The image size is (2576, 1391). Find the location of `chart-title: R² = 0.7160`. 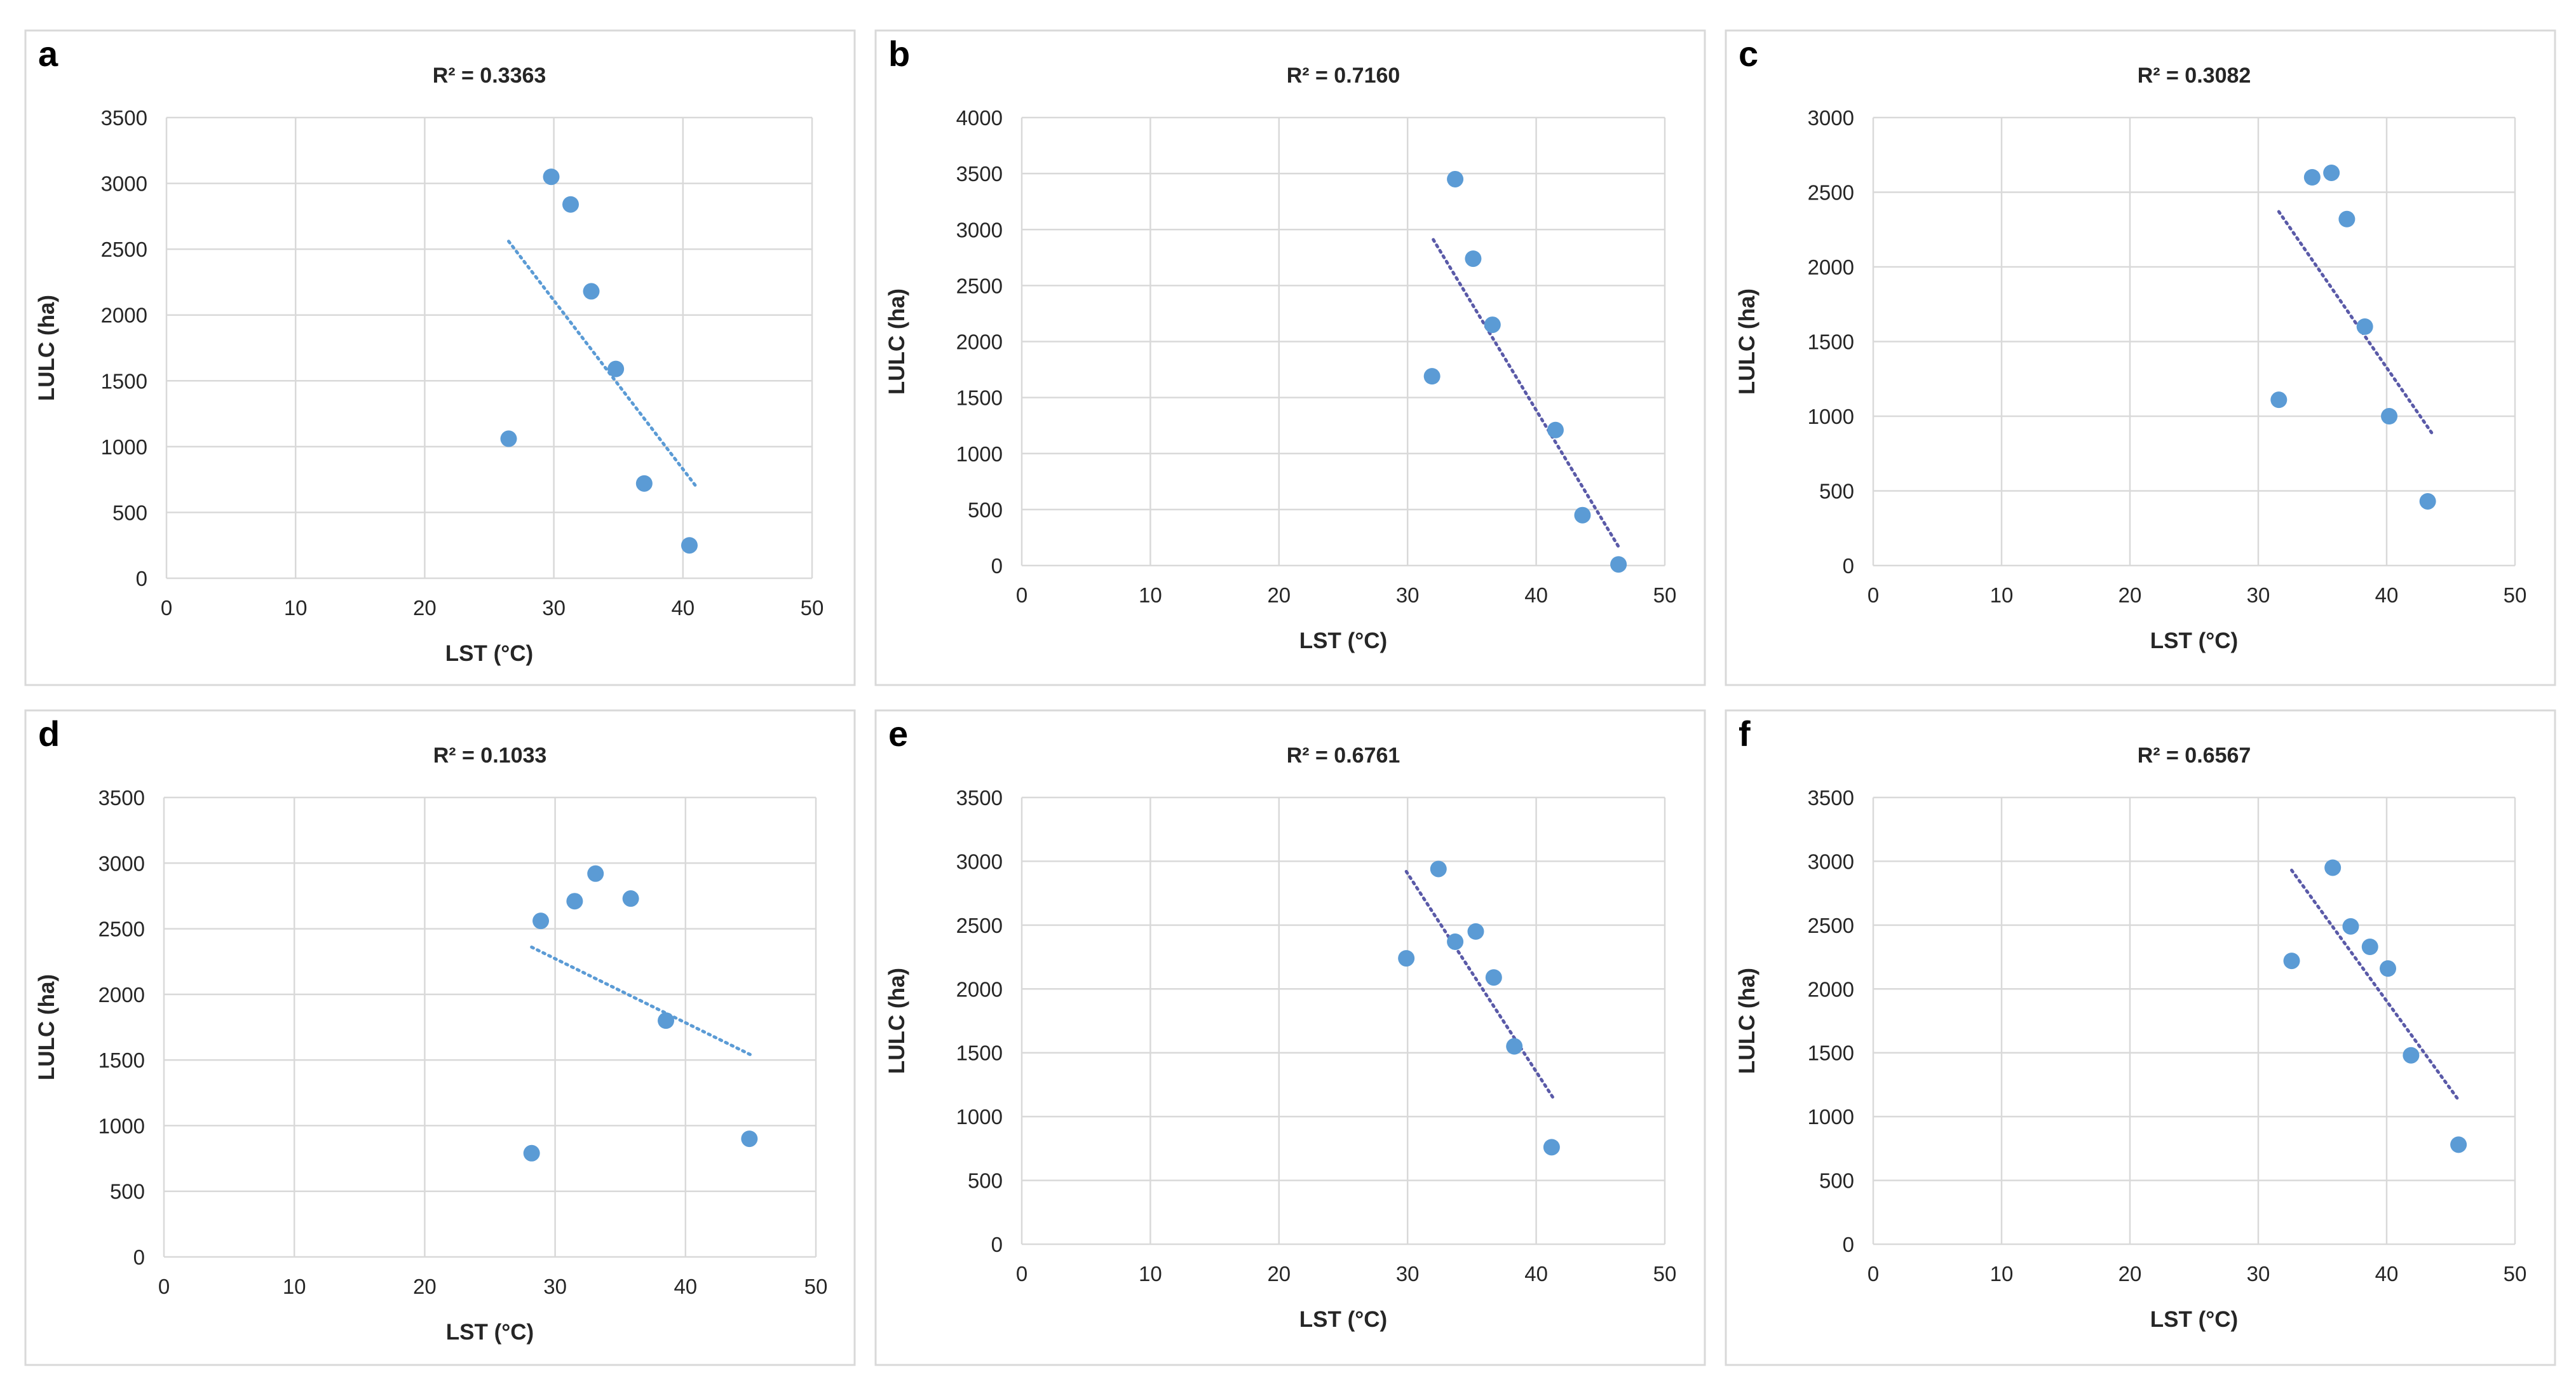

chart-title: R² = 0.7160 is located at coordinates (1343, 76).